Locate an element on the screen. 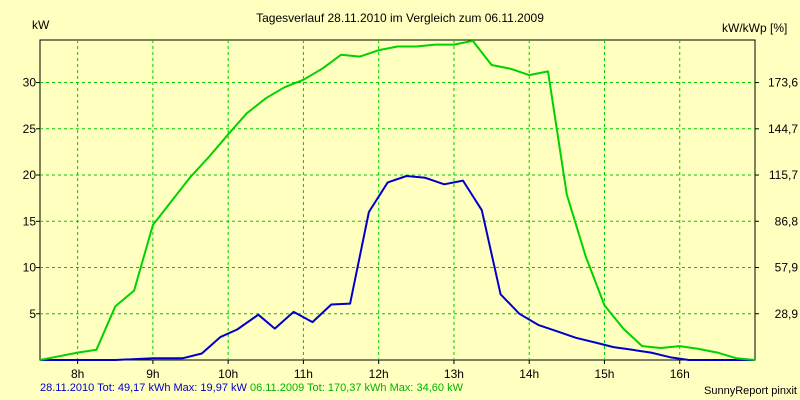 This screenshot has height=400, width=800. y-axis-right-label: kW/kWp [%] is located at coordinates (755, 28).